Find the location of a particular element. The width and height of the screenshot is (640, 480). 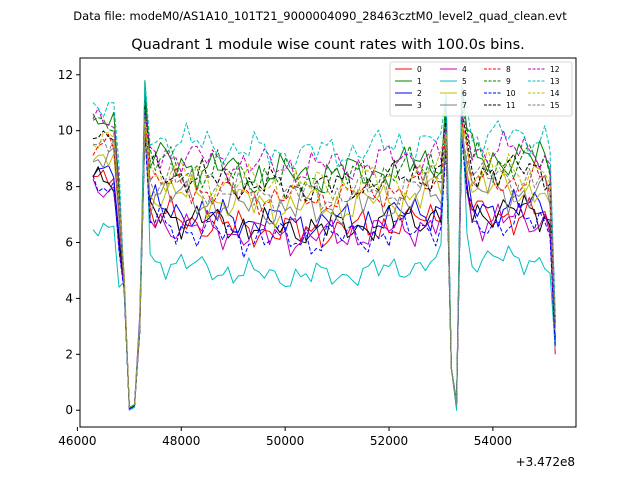

legend-label-4: 4 is located at coordinates (464, 69).